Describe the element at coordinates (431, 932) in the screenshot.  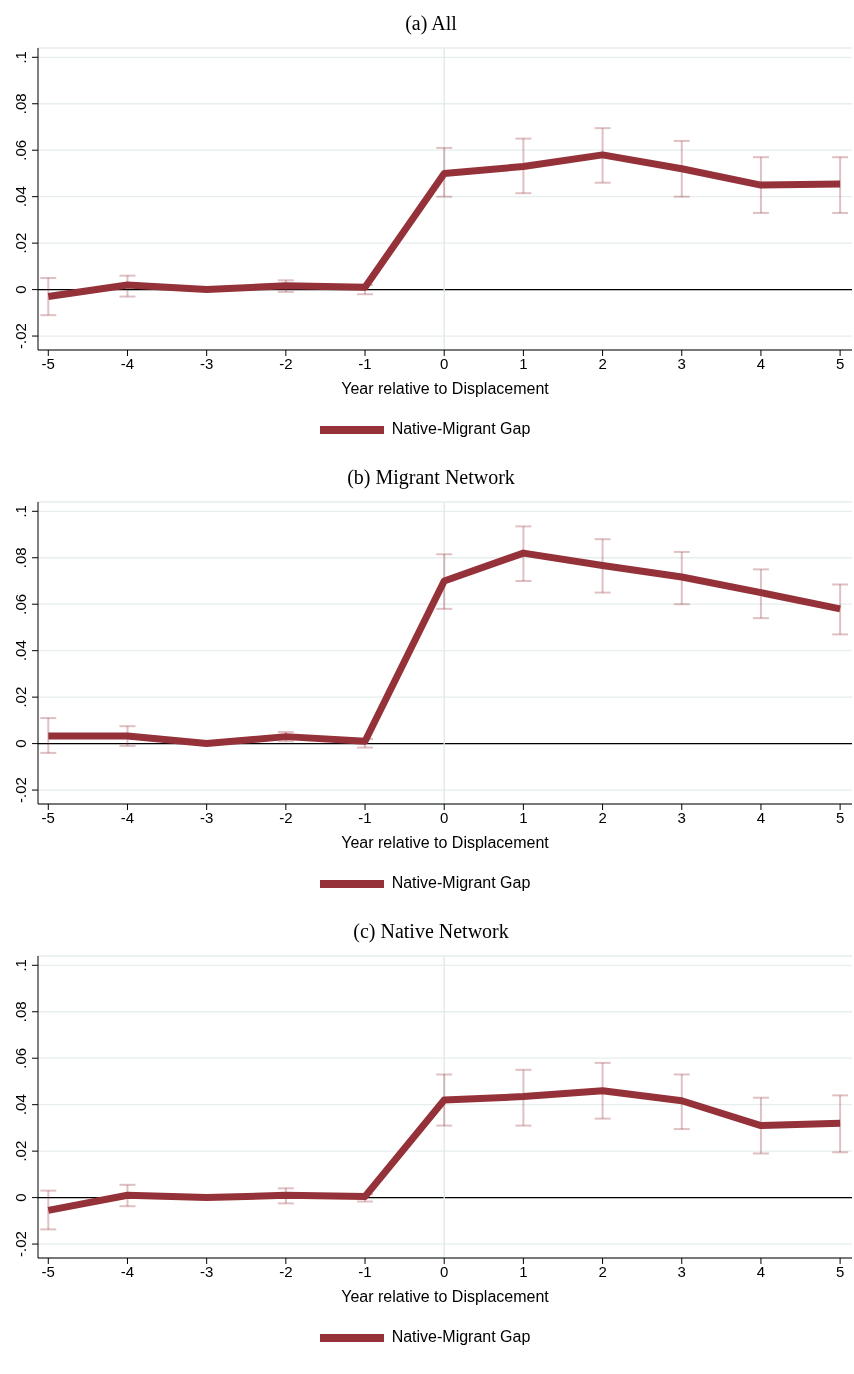
I see `chart-title: (c) Native Network` at that location.